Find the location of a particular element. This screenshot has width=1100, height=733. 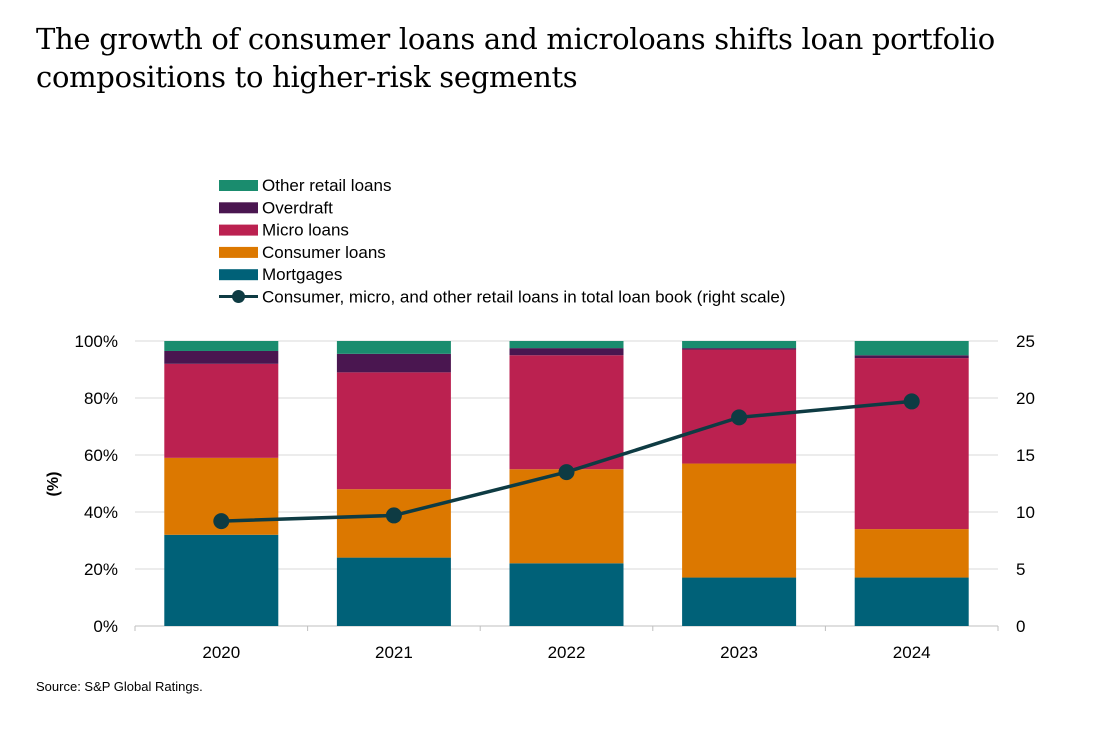

legend-line-marker is located at coordinates (238, 296).